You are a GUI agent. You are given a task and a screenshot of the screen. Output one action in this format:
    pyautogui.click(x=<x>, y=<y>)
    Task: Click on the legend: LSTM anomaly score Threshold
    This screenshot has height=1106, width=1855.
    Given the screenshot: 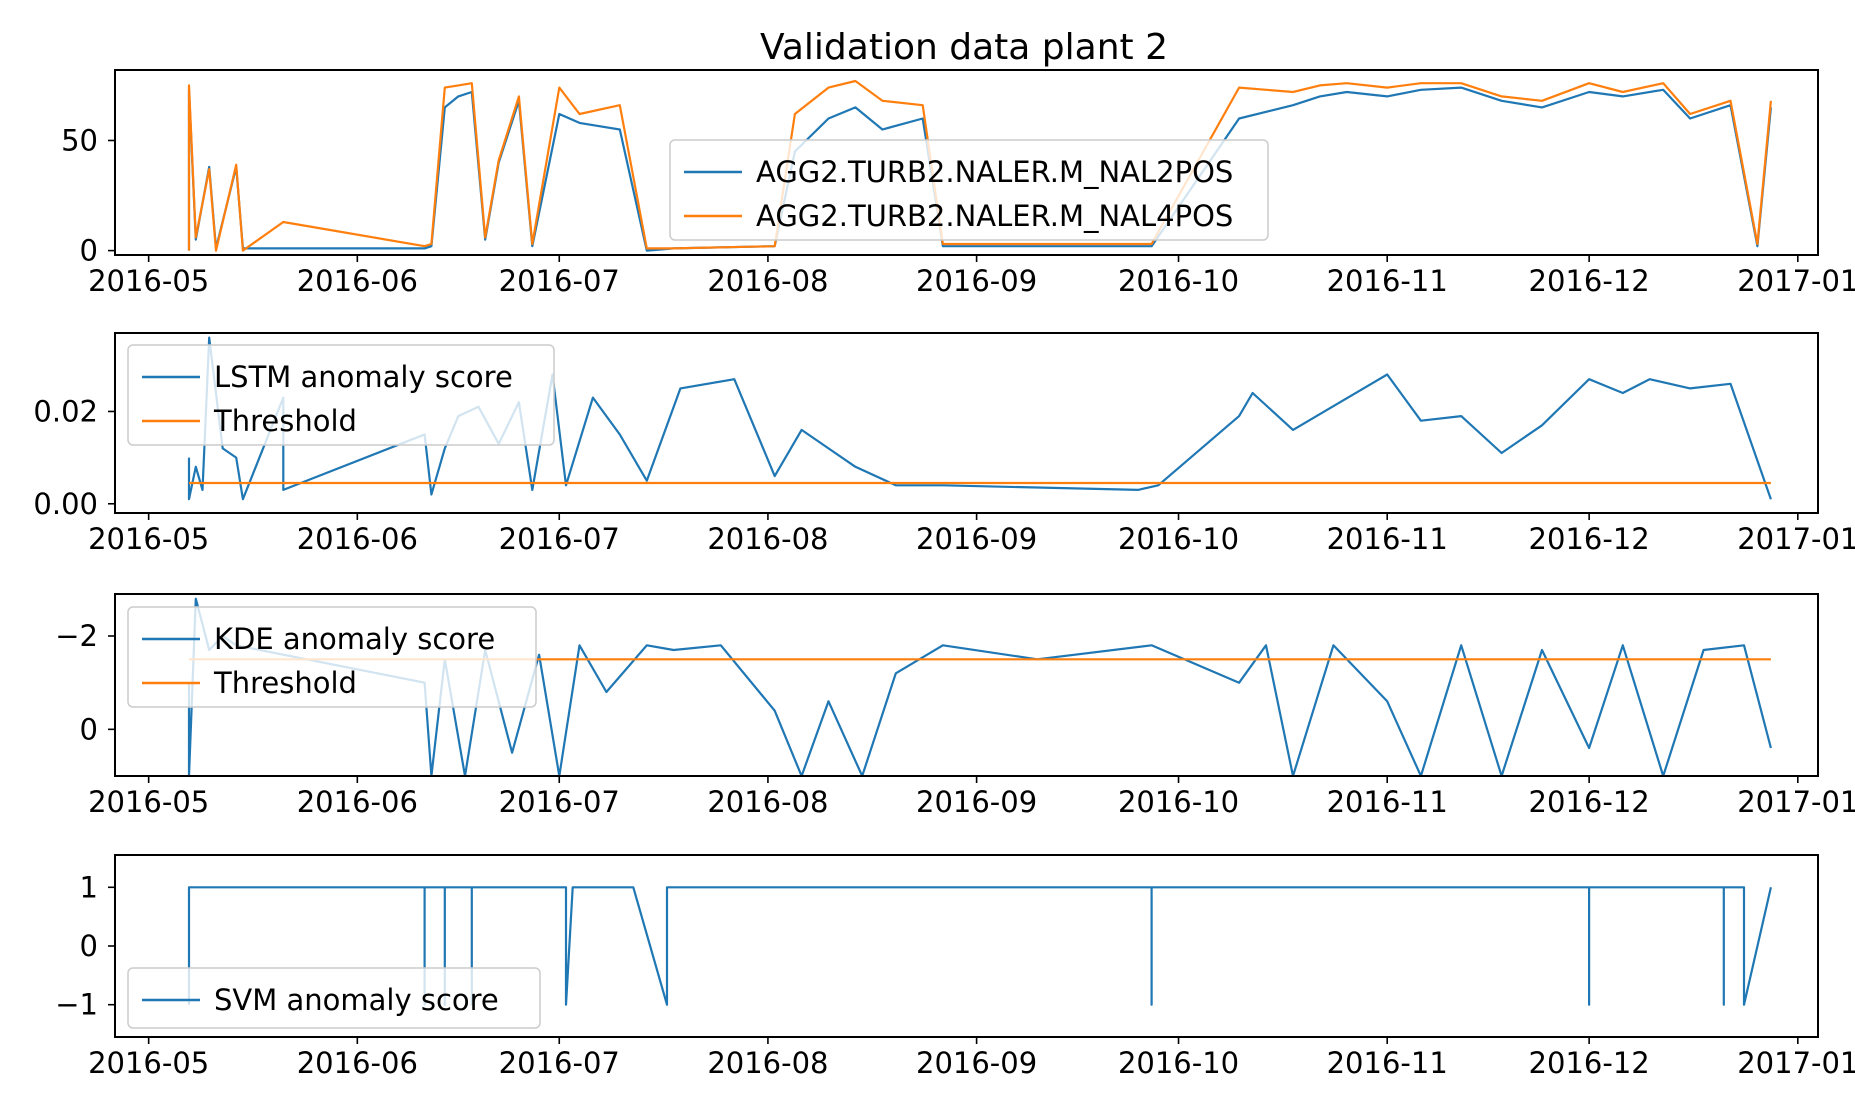 What is the action you would take?
    pyautogui.click(x=341, y=395)
    